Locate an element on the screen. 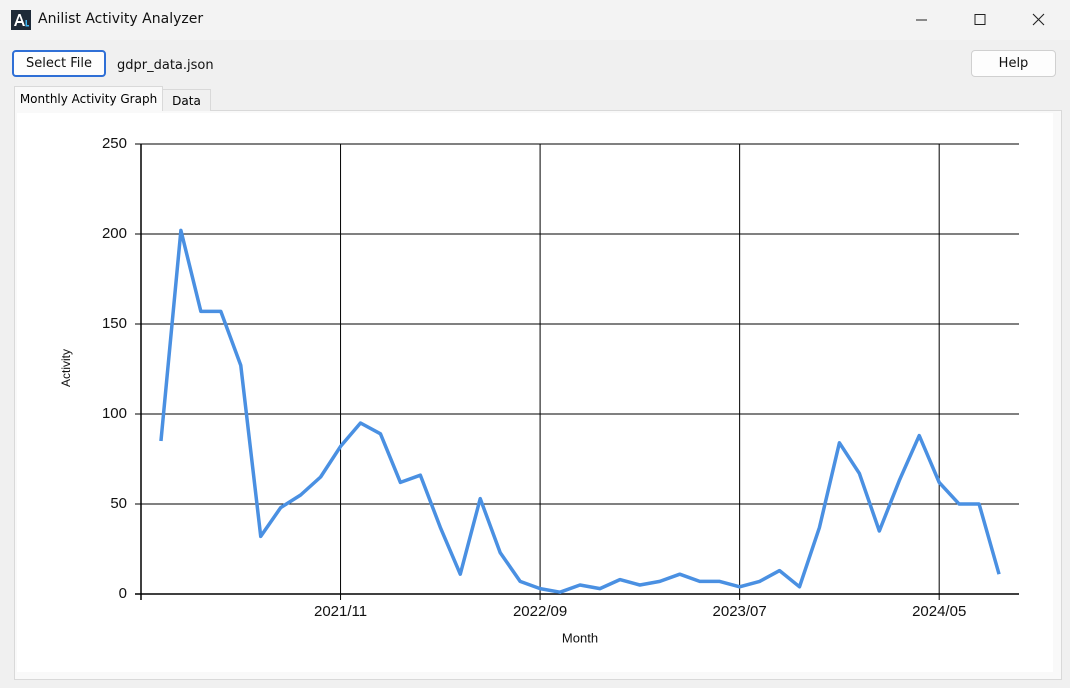  select-file-button: Select File is located at coordinates (59, 63).